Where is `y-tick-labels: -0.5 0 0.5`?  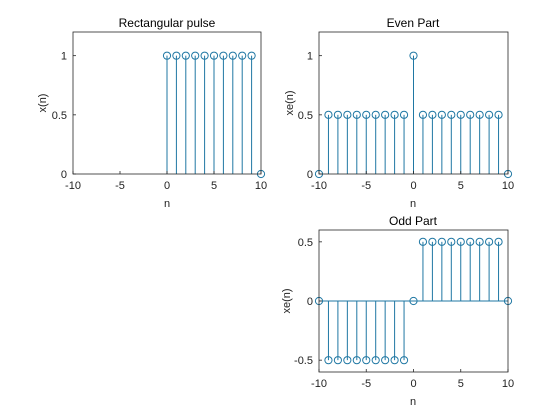 y-tick-labels: -0.5 0 0.5 is located at coordinates (308, 302).